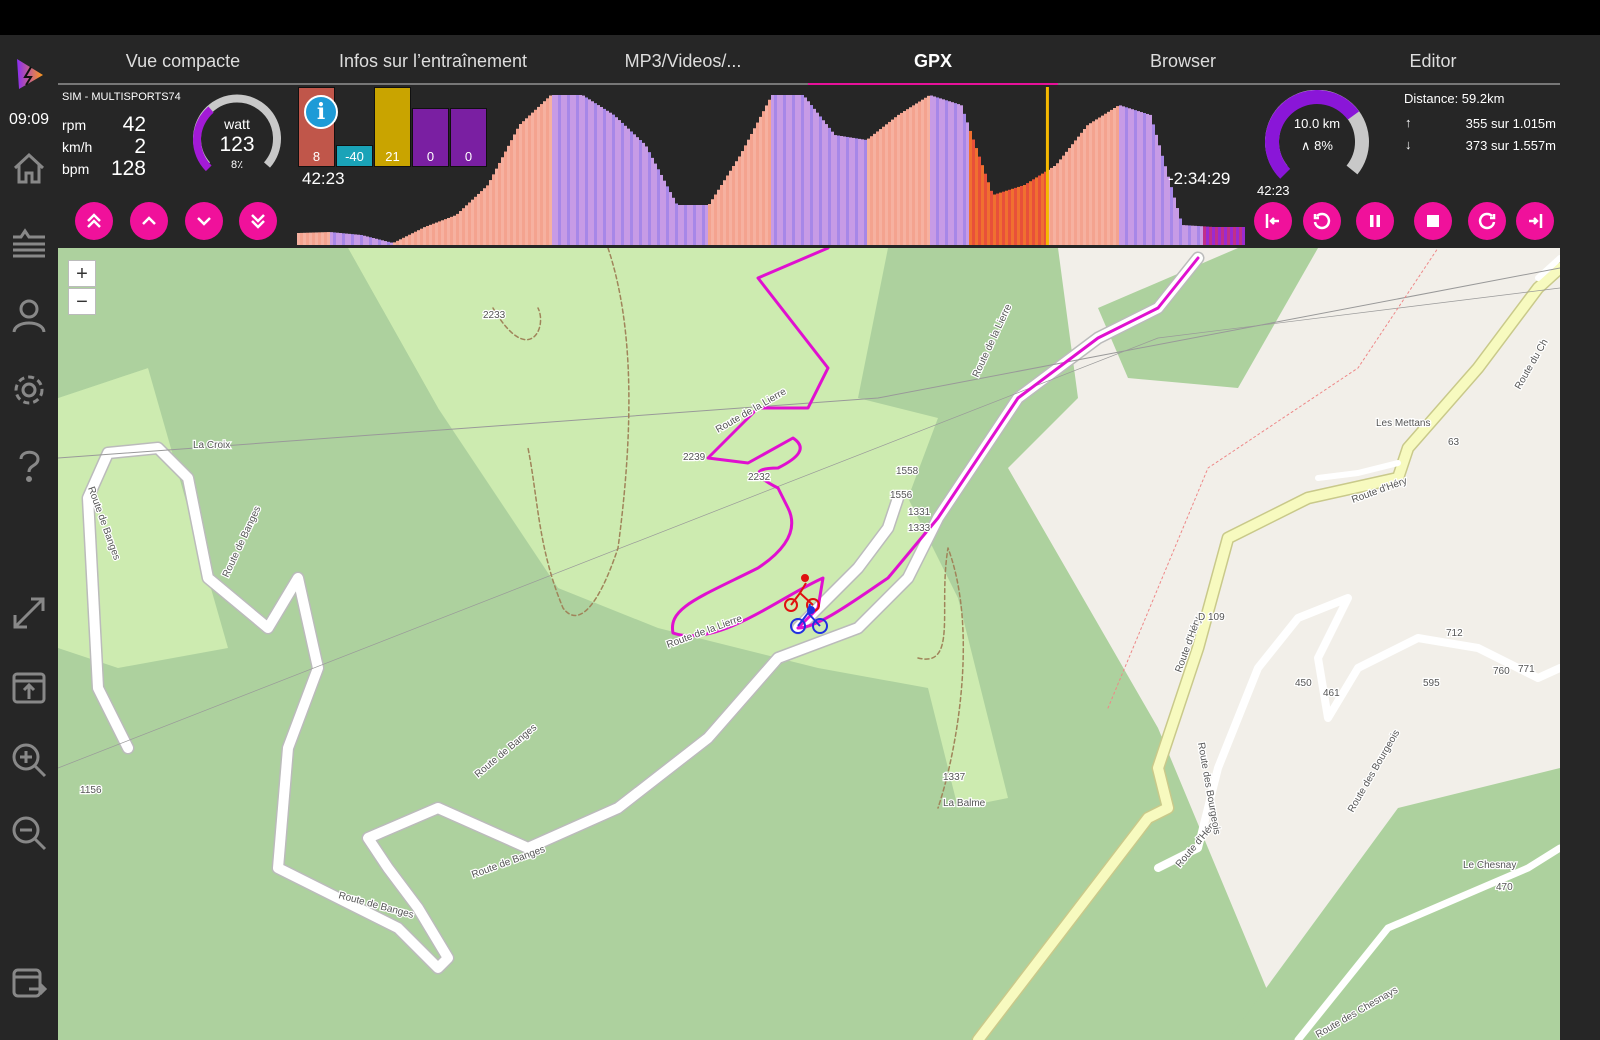 The image size is (1600, 1040). I want to click on exit-icon, so click(29, 983).